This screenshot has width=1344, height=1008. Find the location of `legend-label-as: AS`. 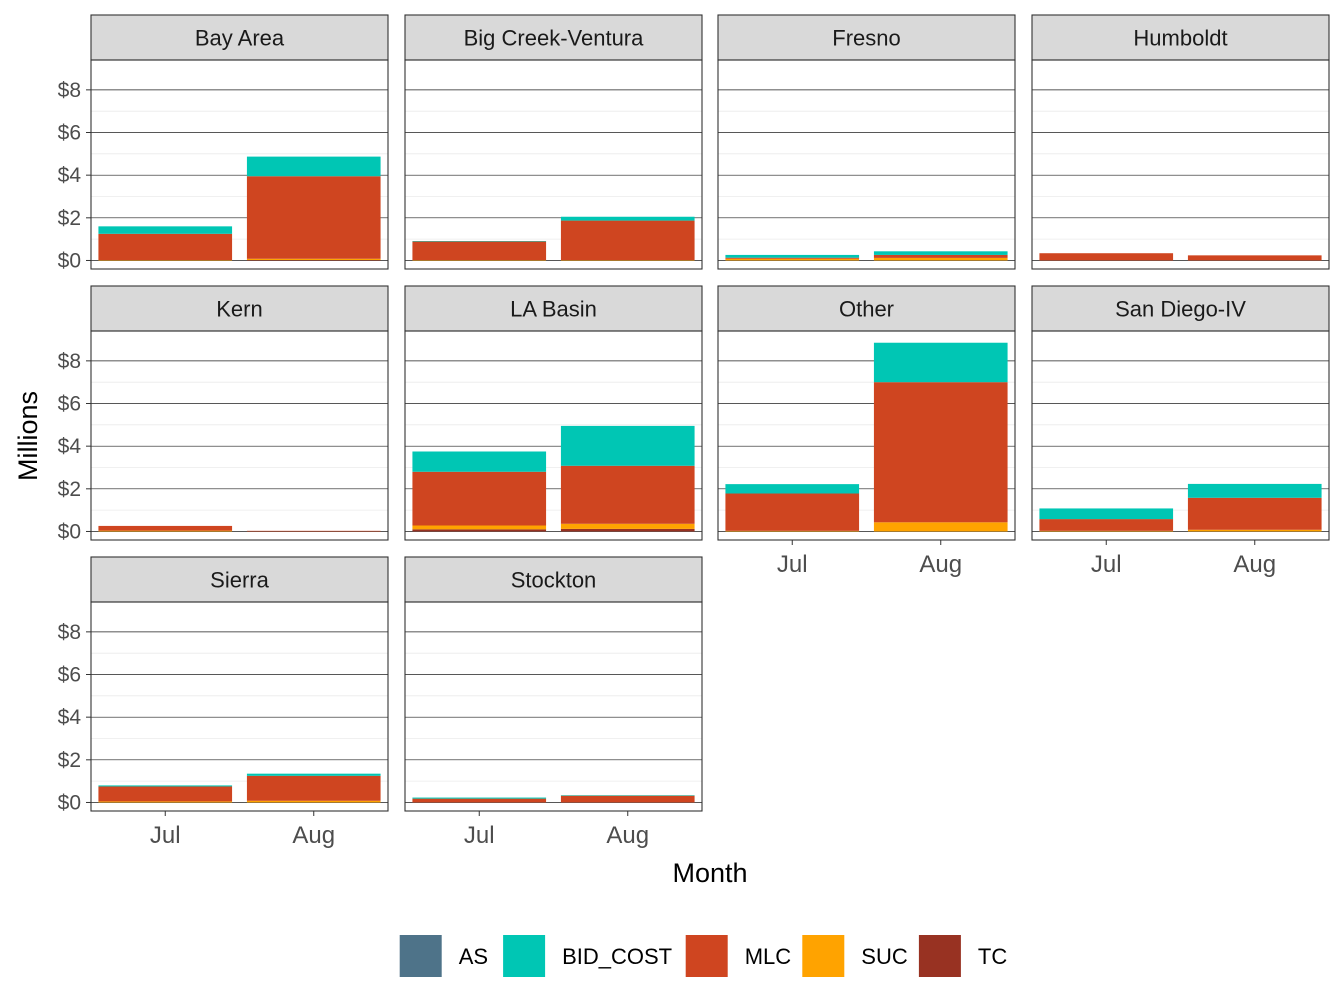

legend-label-as: AS is located at coordinates (473, 956).